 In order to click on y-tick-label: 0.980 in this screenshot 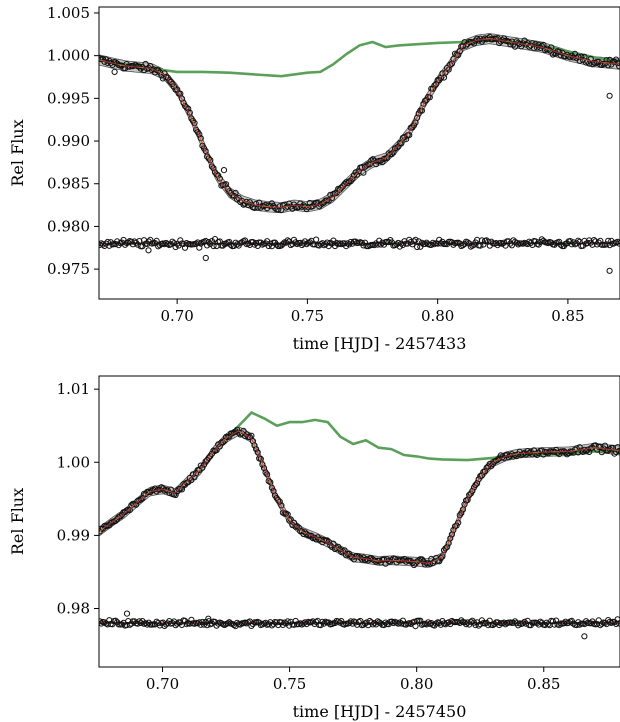, I will do `click(68, 226)`.